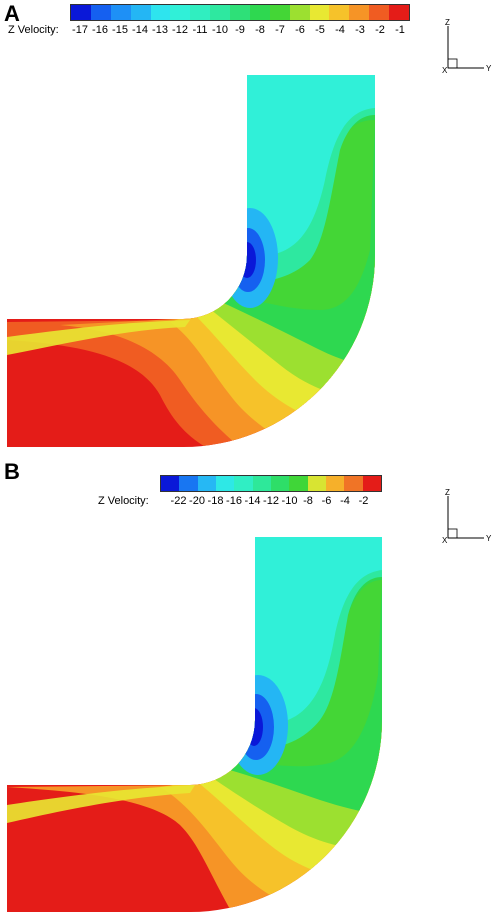 Image resolution: width=498 pixels, height=918 pixels. Describe the element at coordinates (200, 30) in the screenshot. I see `legend-tick-label: -11` at that location.